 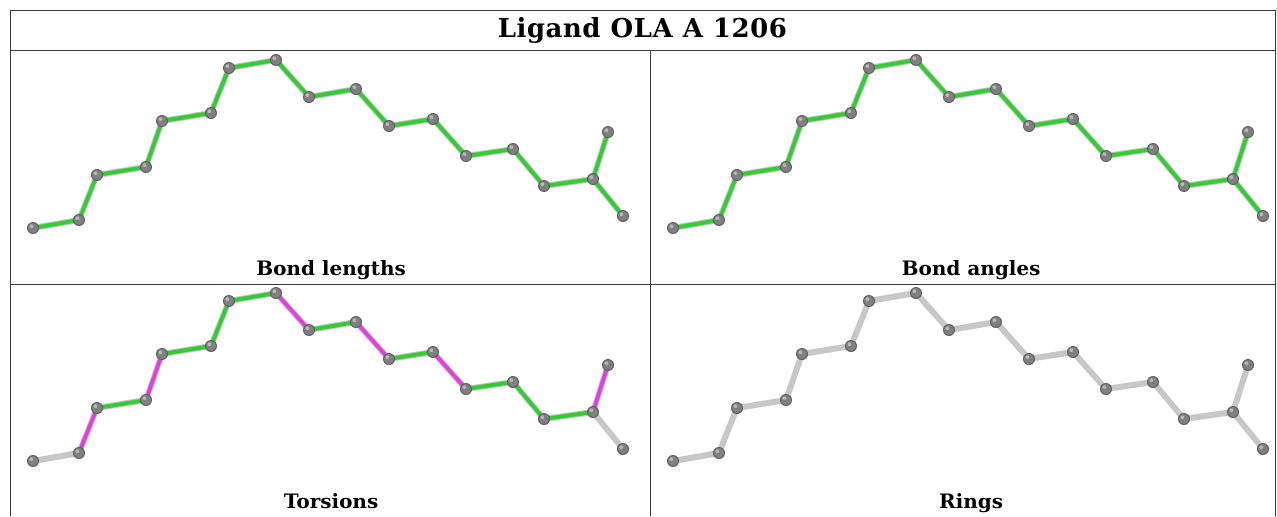 What do you see at coordinates (642, 29) in the screenshot?
I see `figure-title: Ligand OLA A 1206` at bounding box center [642, 29].